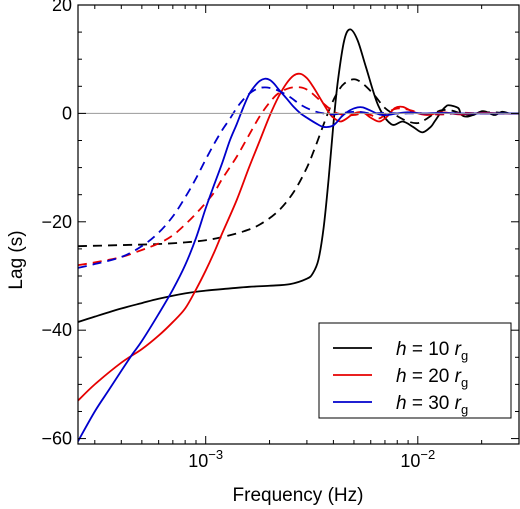  Describe the element at coordinates (432, 405) in the screenshot. I see `legend-label: h = 30 rg` at that location.